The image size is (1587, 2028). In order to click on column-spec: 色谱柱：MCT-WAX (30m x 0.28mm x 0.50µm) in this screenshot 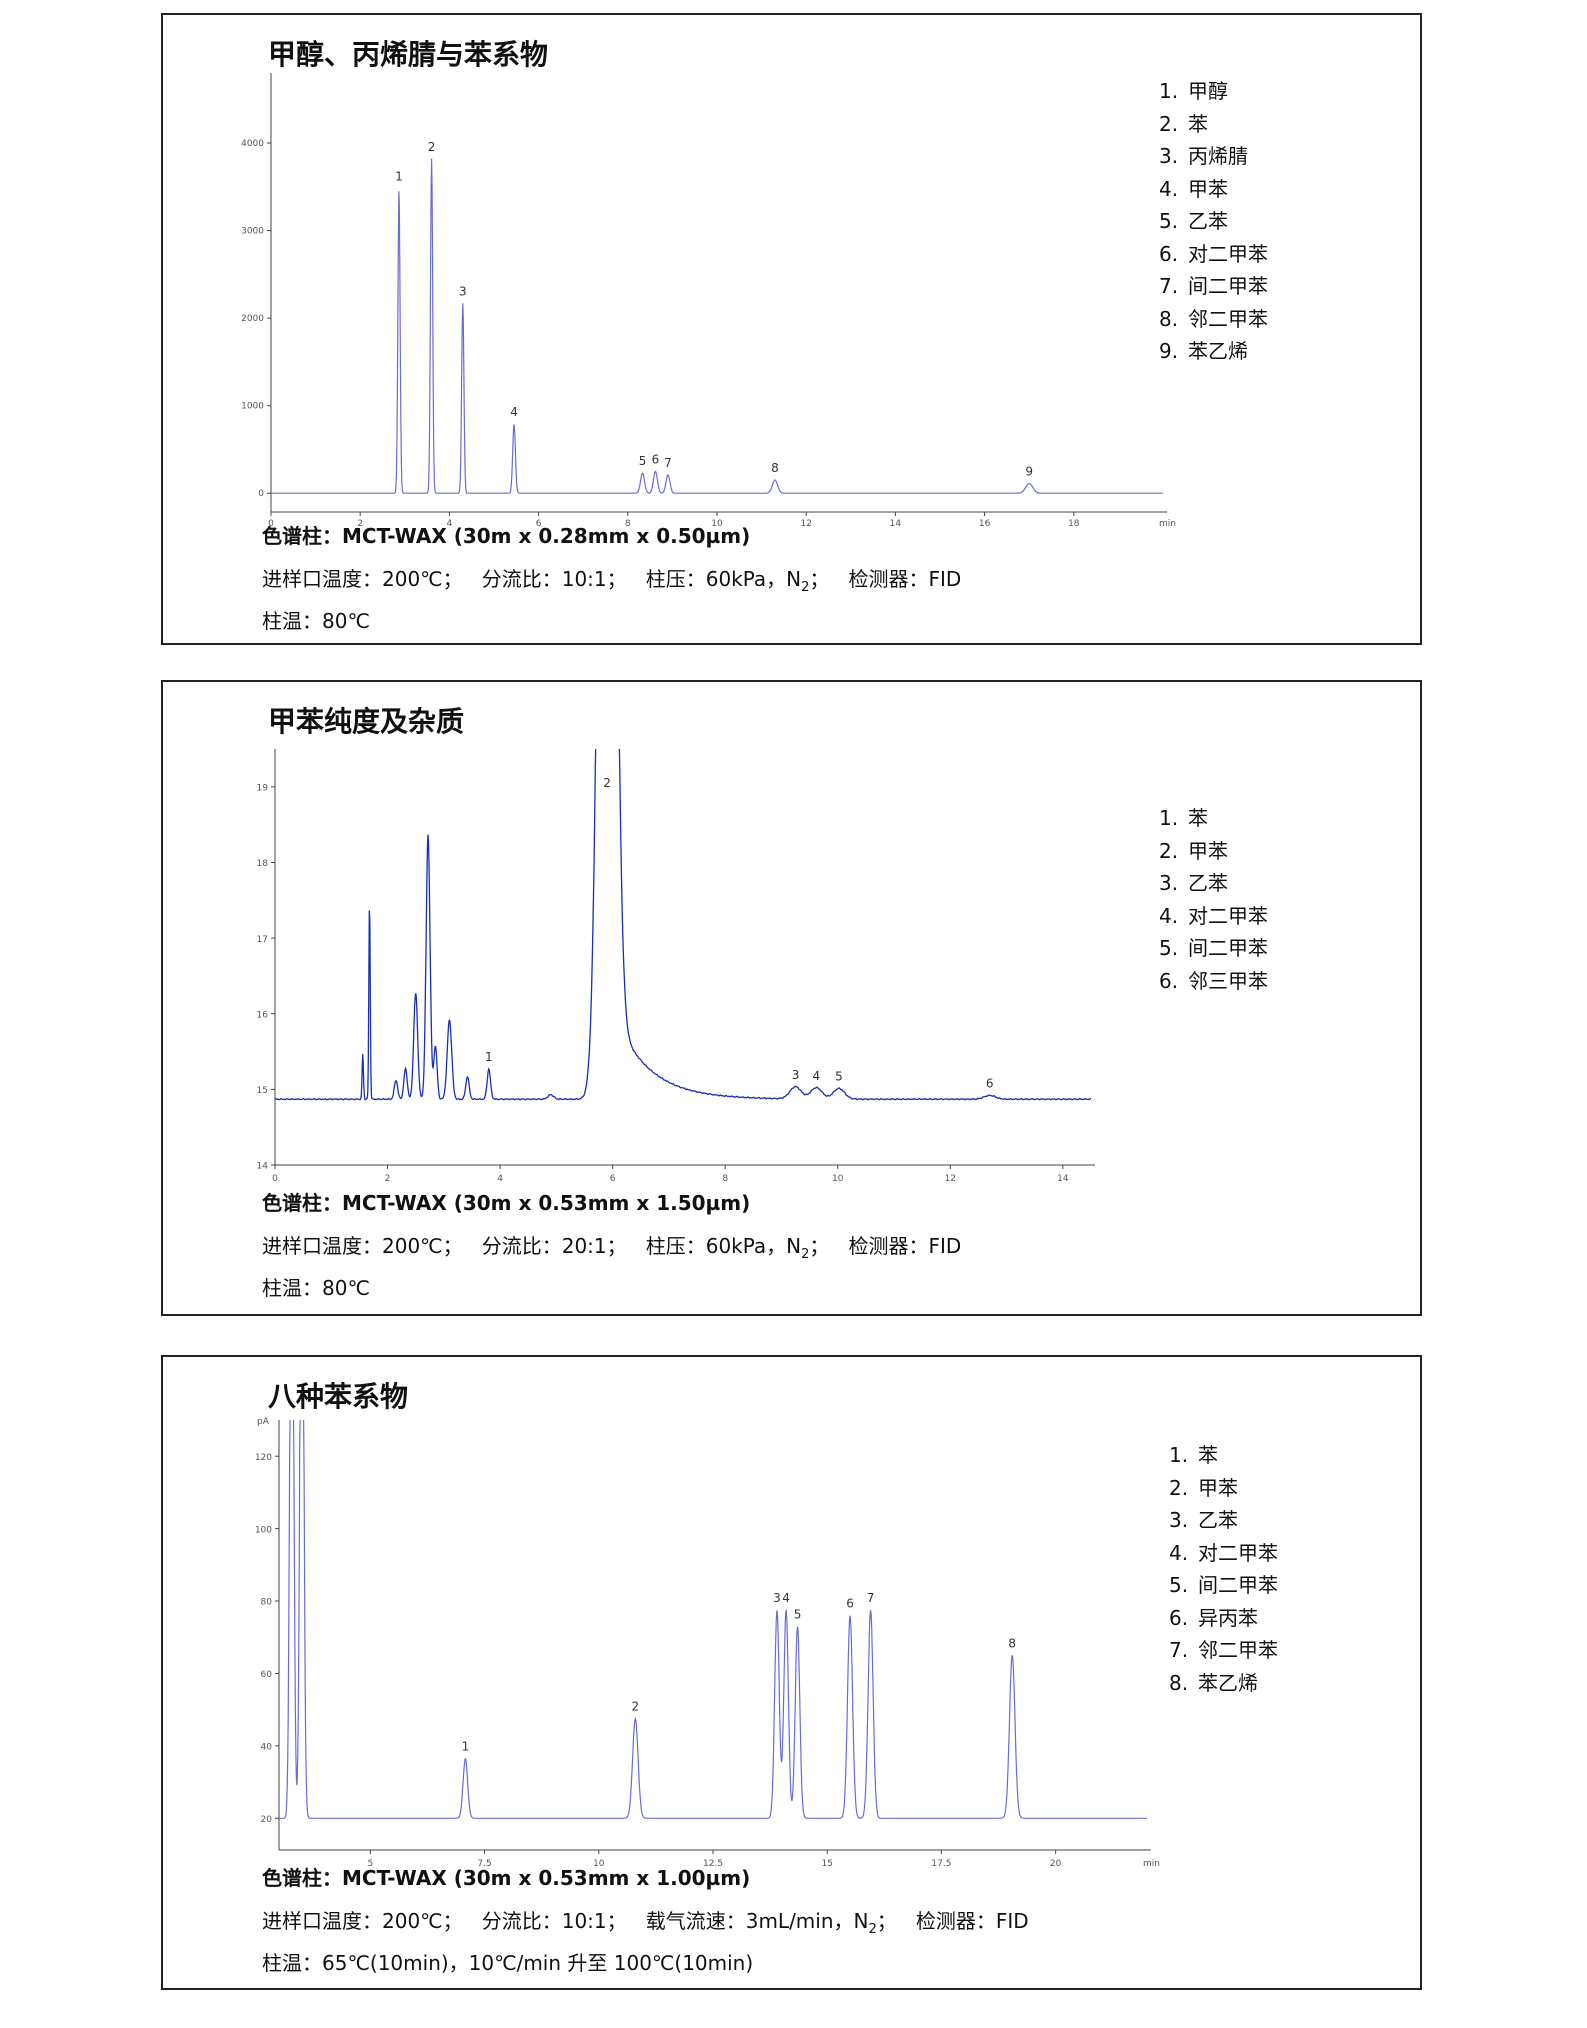, I will do `click(506, 536)`.